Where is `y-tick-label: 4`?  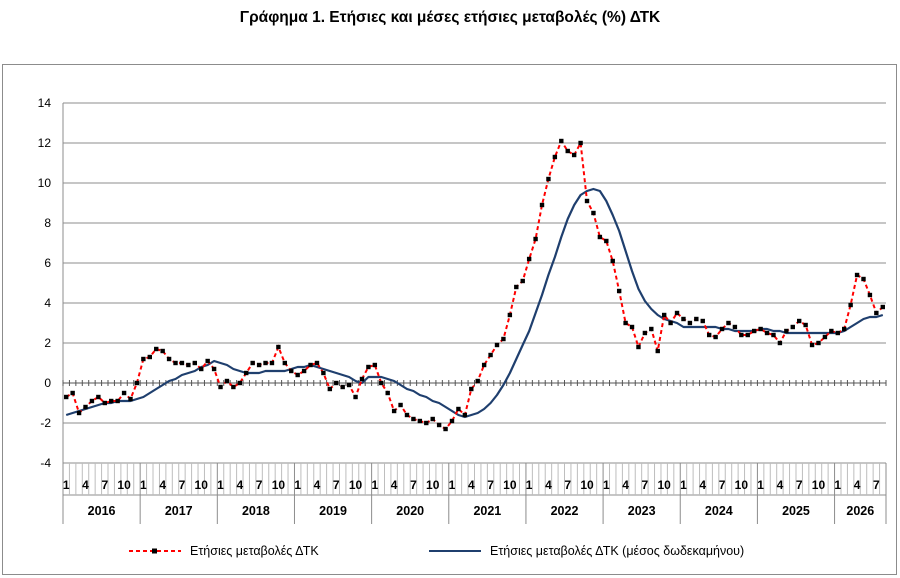
y-tick-label: 4 is located at coordinates (47, 303).